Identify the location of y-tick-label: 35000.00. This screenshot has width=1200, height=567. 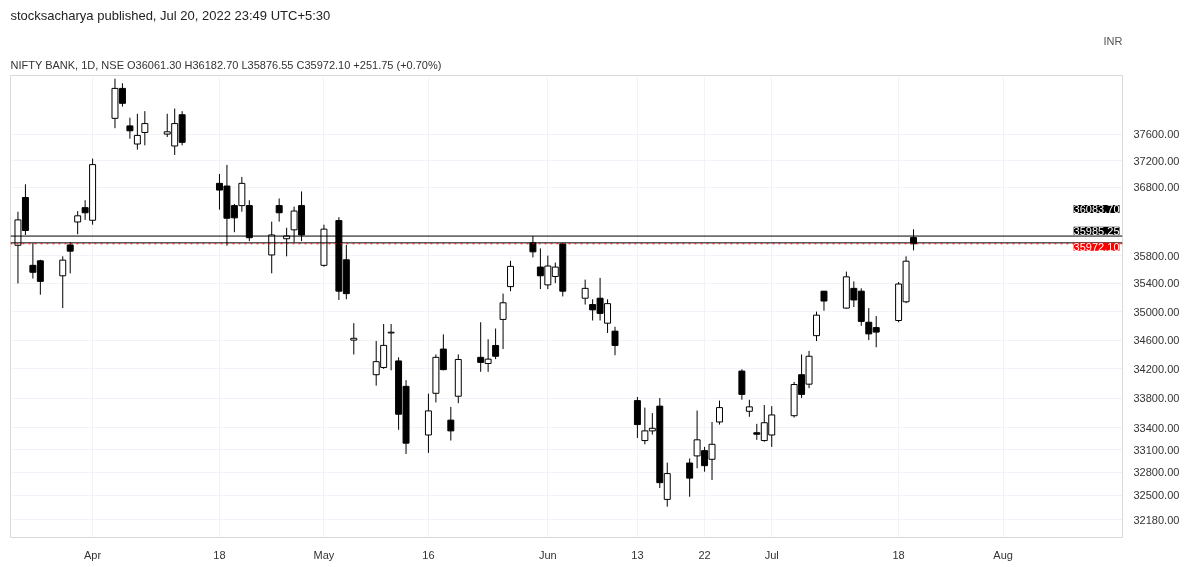
(1156, 311).